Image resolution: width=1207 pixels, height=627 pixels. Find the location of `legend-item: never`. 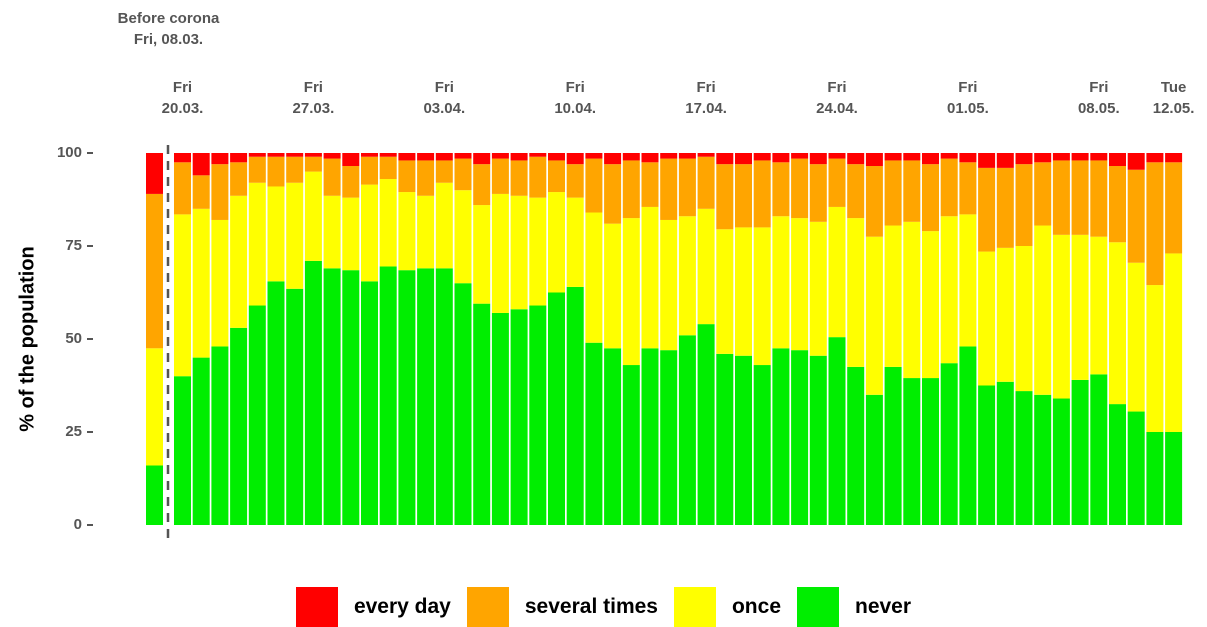

legend-item: never is located at coordinates (854, 607).